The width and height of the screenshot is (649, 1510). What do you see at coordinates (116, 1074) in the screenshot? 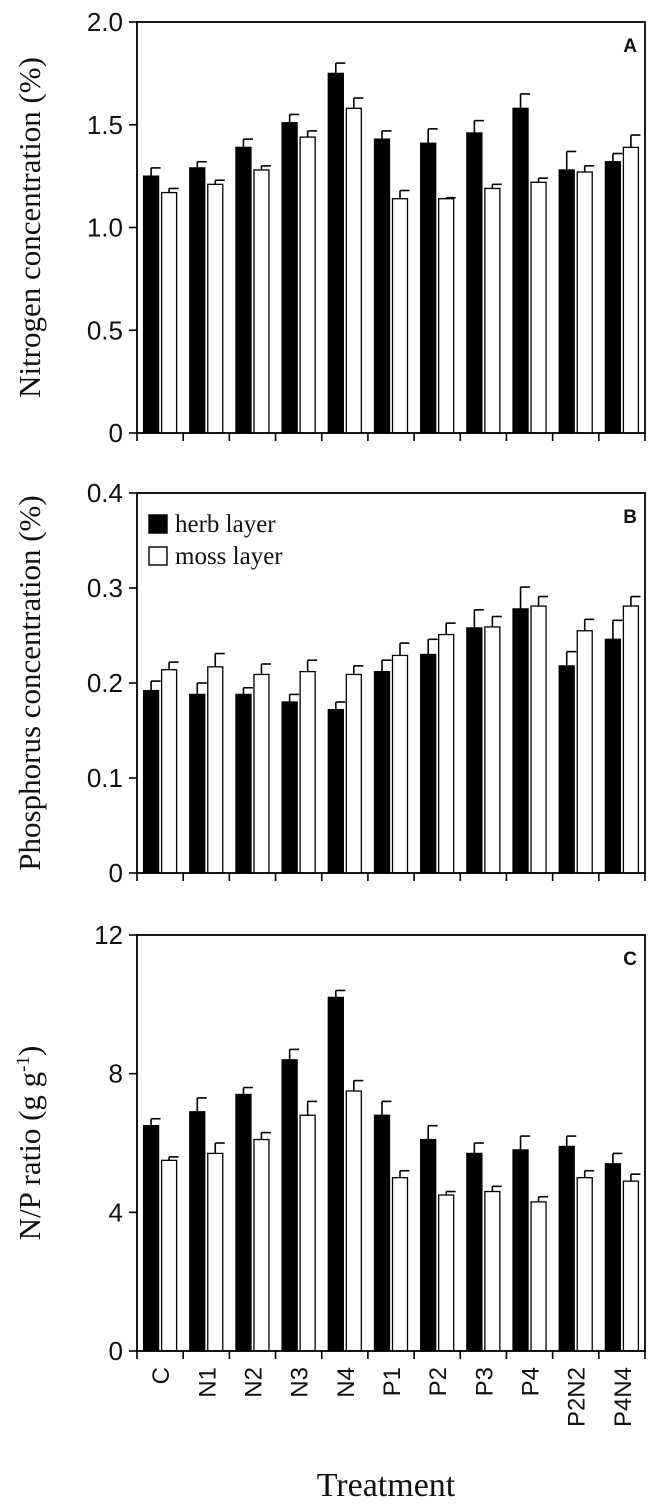
I see `y-tick-label: 8` at bounding box center [116, 1074].